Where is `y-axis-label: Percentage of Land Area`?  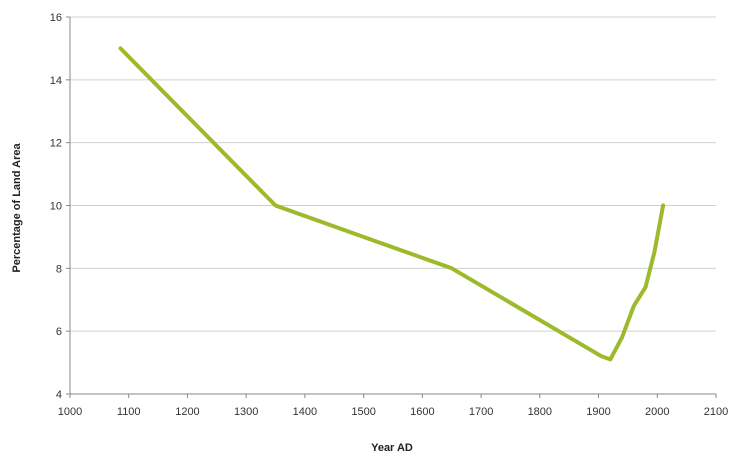 y-axis-label: Percentage of Land Area is located at coordinates (17, 208).